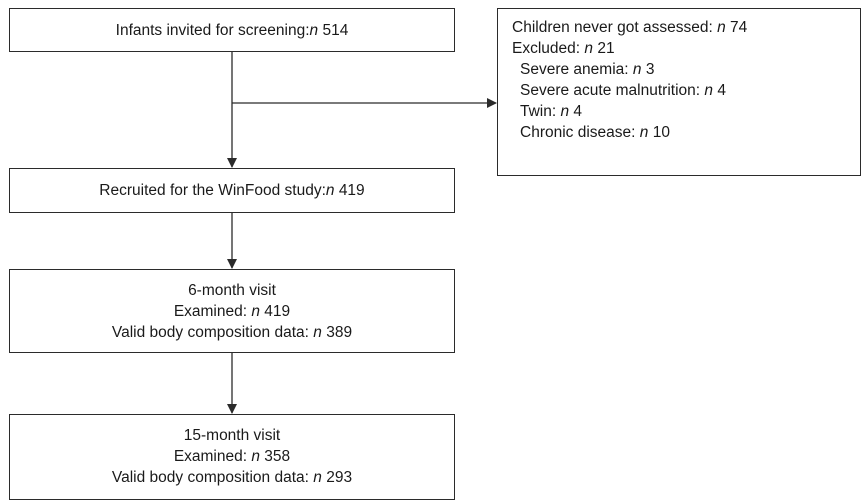 The width and height of the screenshot is (867, 502). Describe the element at coordinates (314, 30) in the screenshot. I see `invited-n: n` at that location.